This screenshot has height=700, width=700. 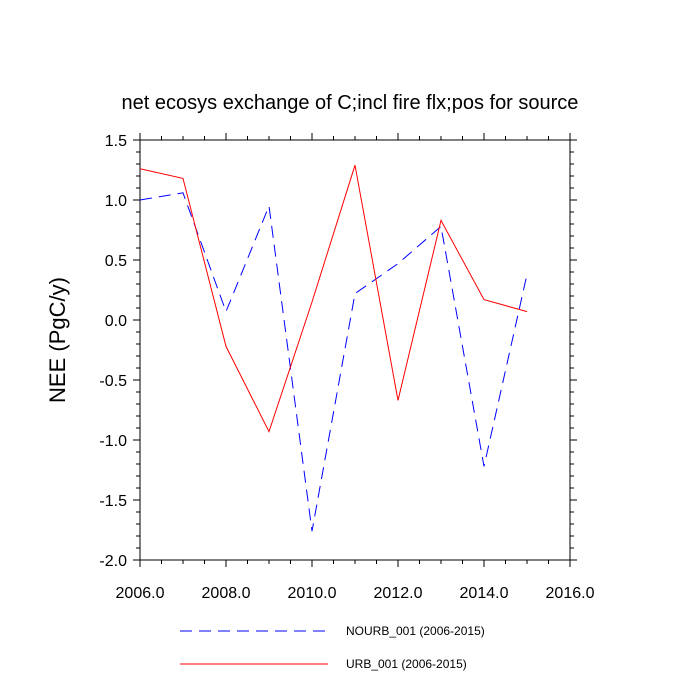 What do you see at coordinates (113, 441) in the screenshot?
I see `y-tick-label: -1.0` at bounding box center [113, 441].